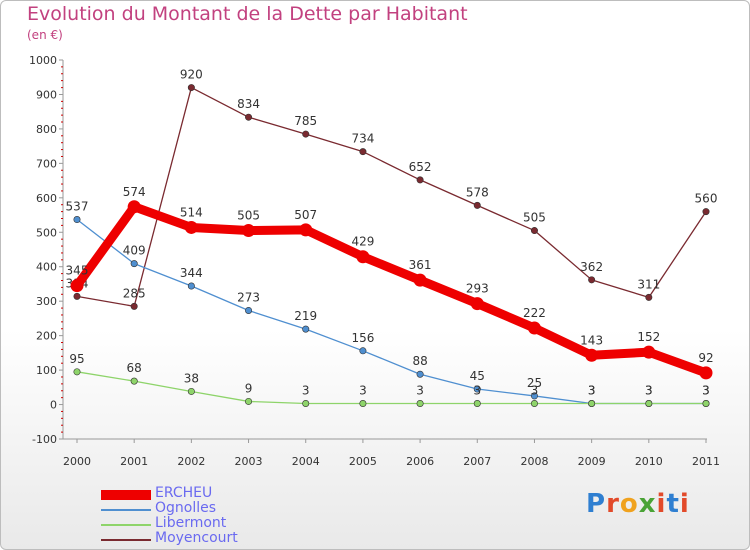  I want to click on data-label-libermont: 68, so click(134, 368).